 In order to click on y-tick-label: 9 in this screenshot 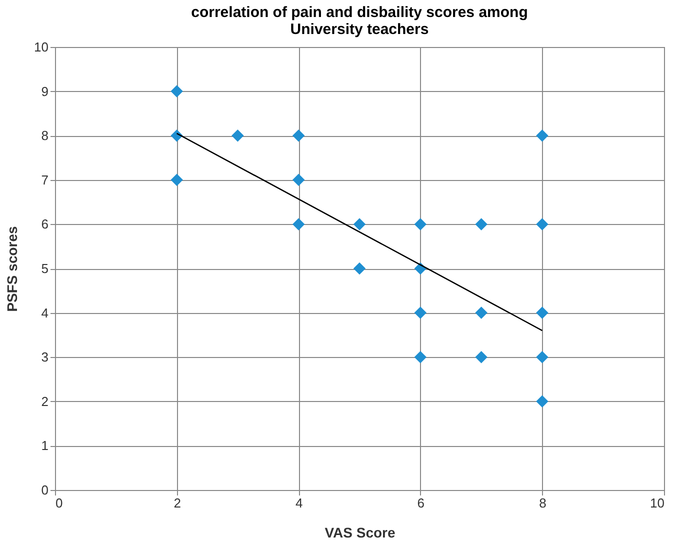, I will do `click(44, 91)`.